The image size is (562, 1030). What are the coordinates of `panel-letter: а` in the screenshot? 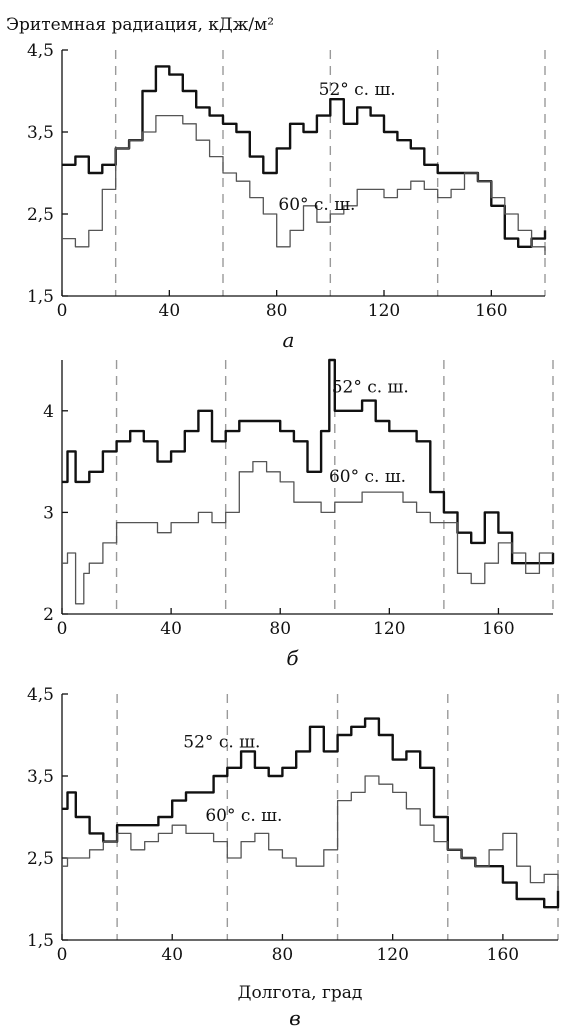 It's located at (289, 340).